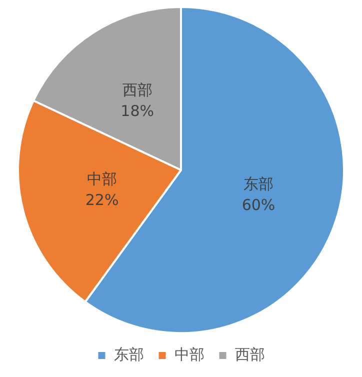 Image resolution: width=362 pixels, height=377 pixels. I want to click on data-label: 22%, so click(102, 200).